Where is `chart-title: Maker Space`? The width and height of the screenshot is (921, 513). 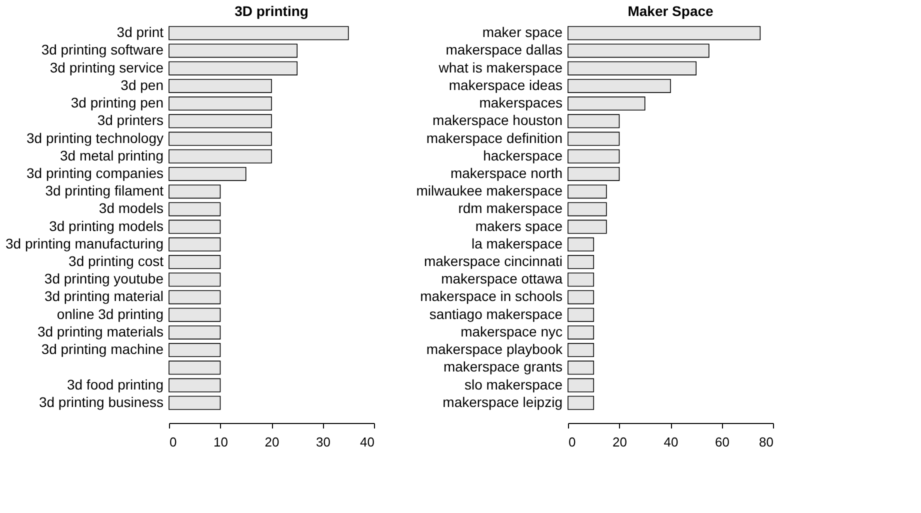 chart-title: Maker Space is located at coordinates (671, 11).